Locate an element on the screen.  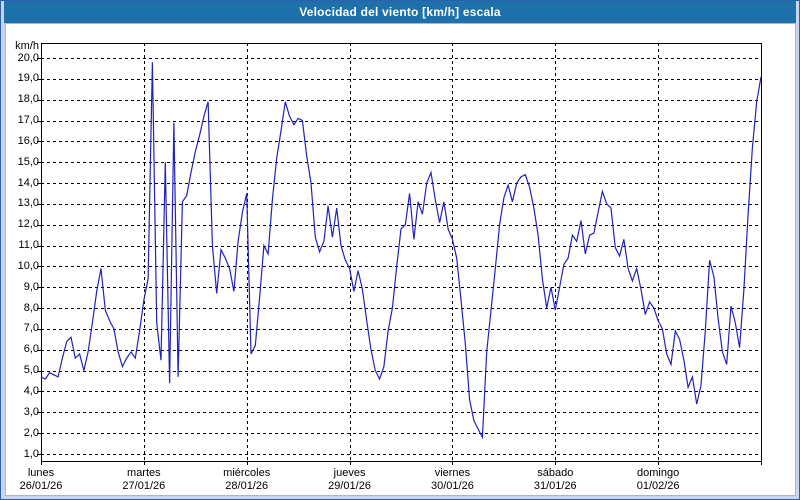
y-tick-label: 9,0 is located at coordinates (31, 286).